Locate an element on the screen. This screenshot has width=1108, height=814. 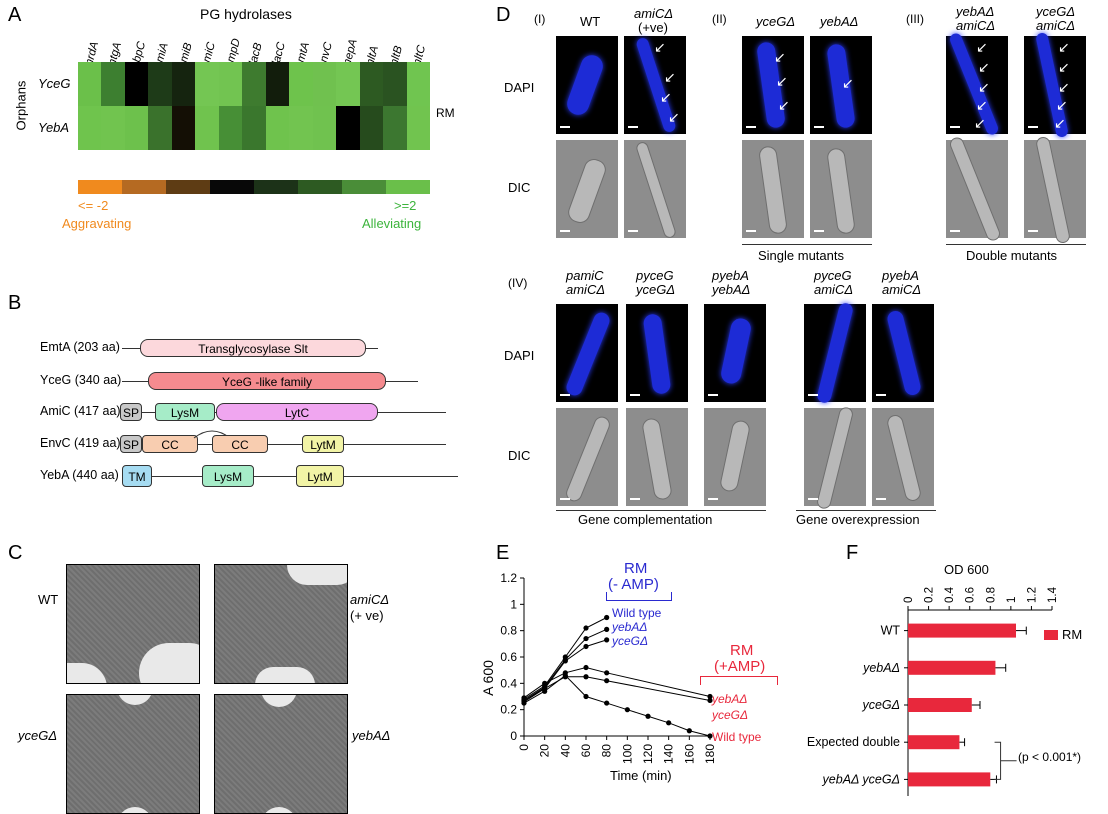
dapi-pamic is located at coordinates (587, 353).